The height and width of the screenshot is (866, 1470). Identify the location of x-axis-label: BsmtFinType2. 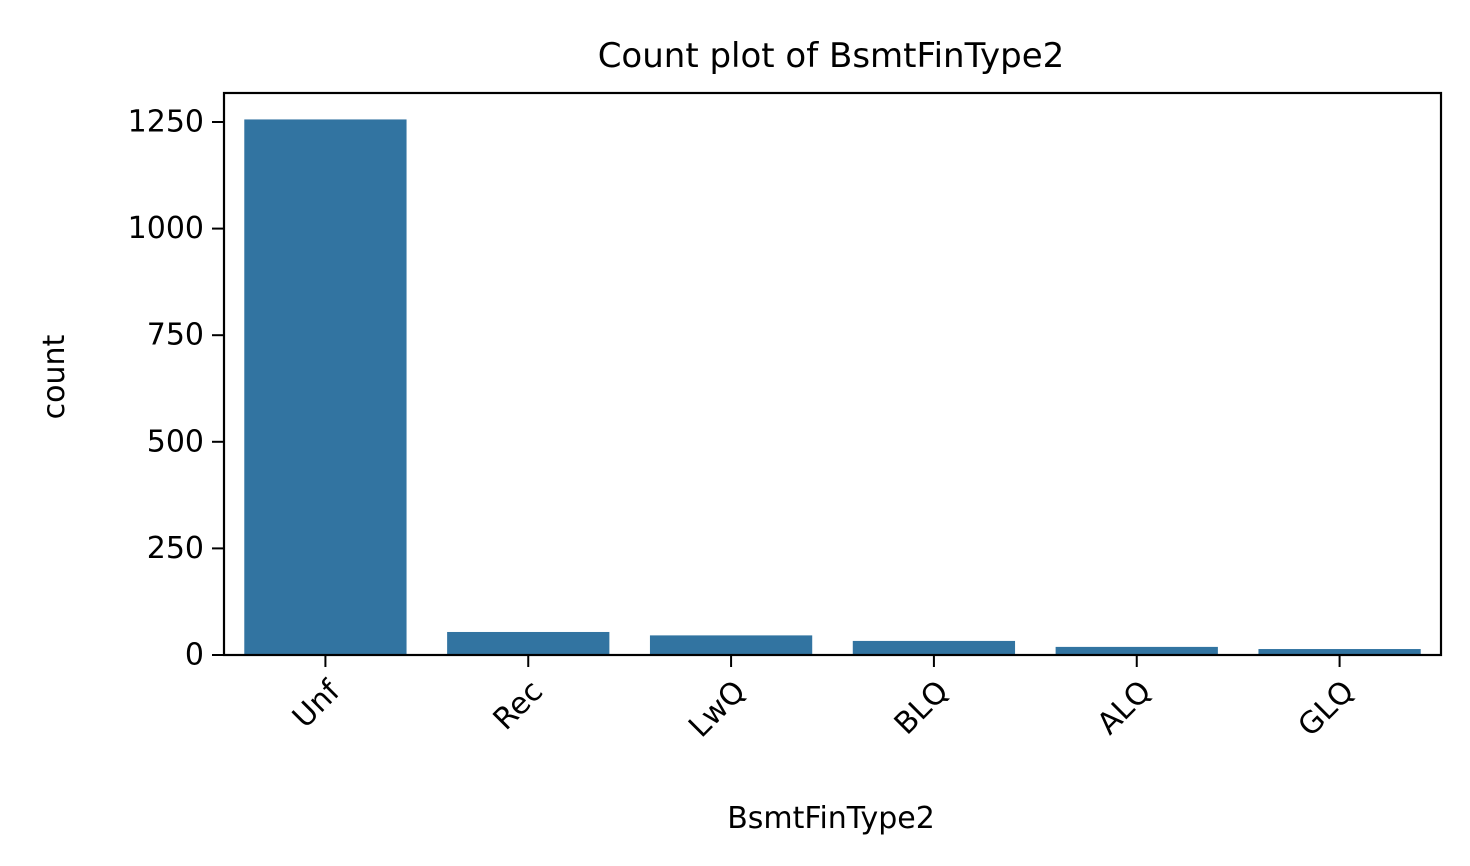
(831, 818).